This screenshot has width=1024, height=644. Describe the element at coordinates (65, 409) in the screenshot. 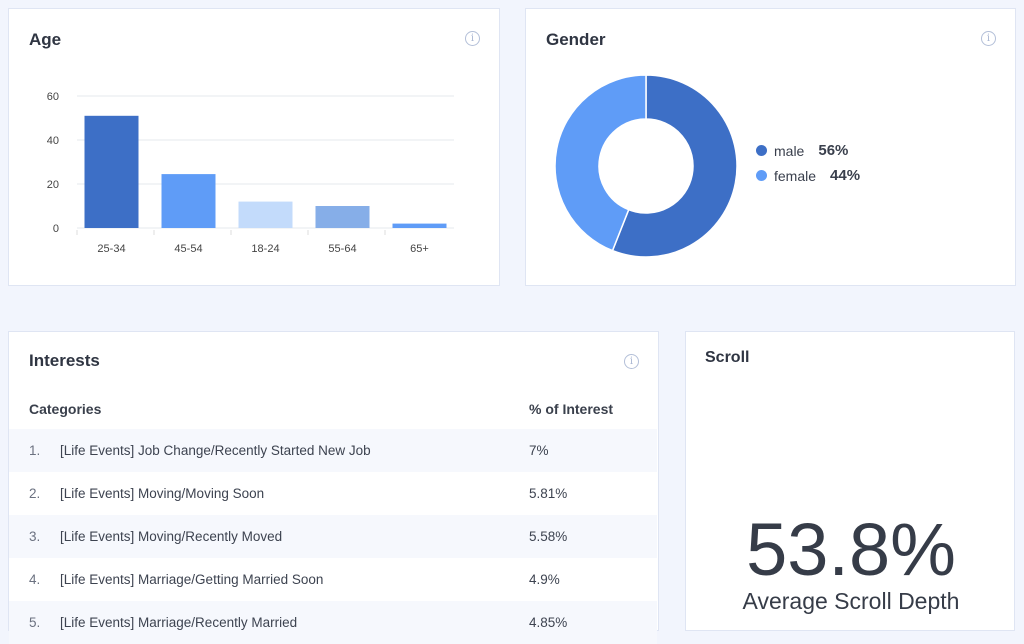

I see `column-header-categories: Categories` at that location.